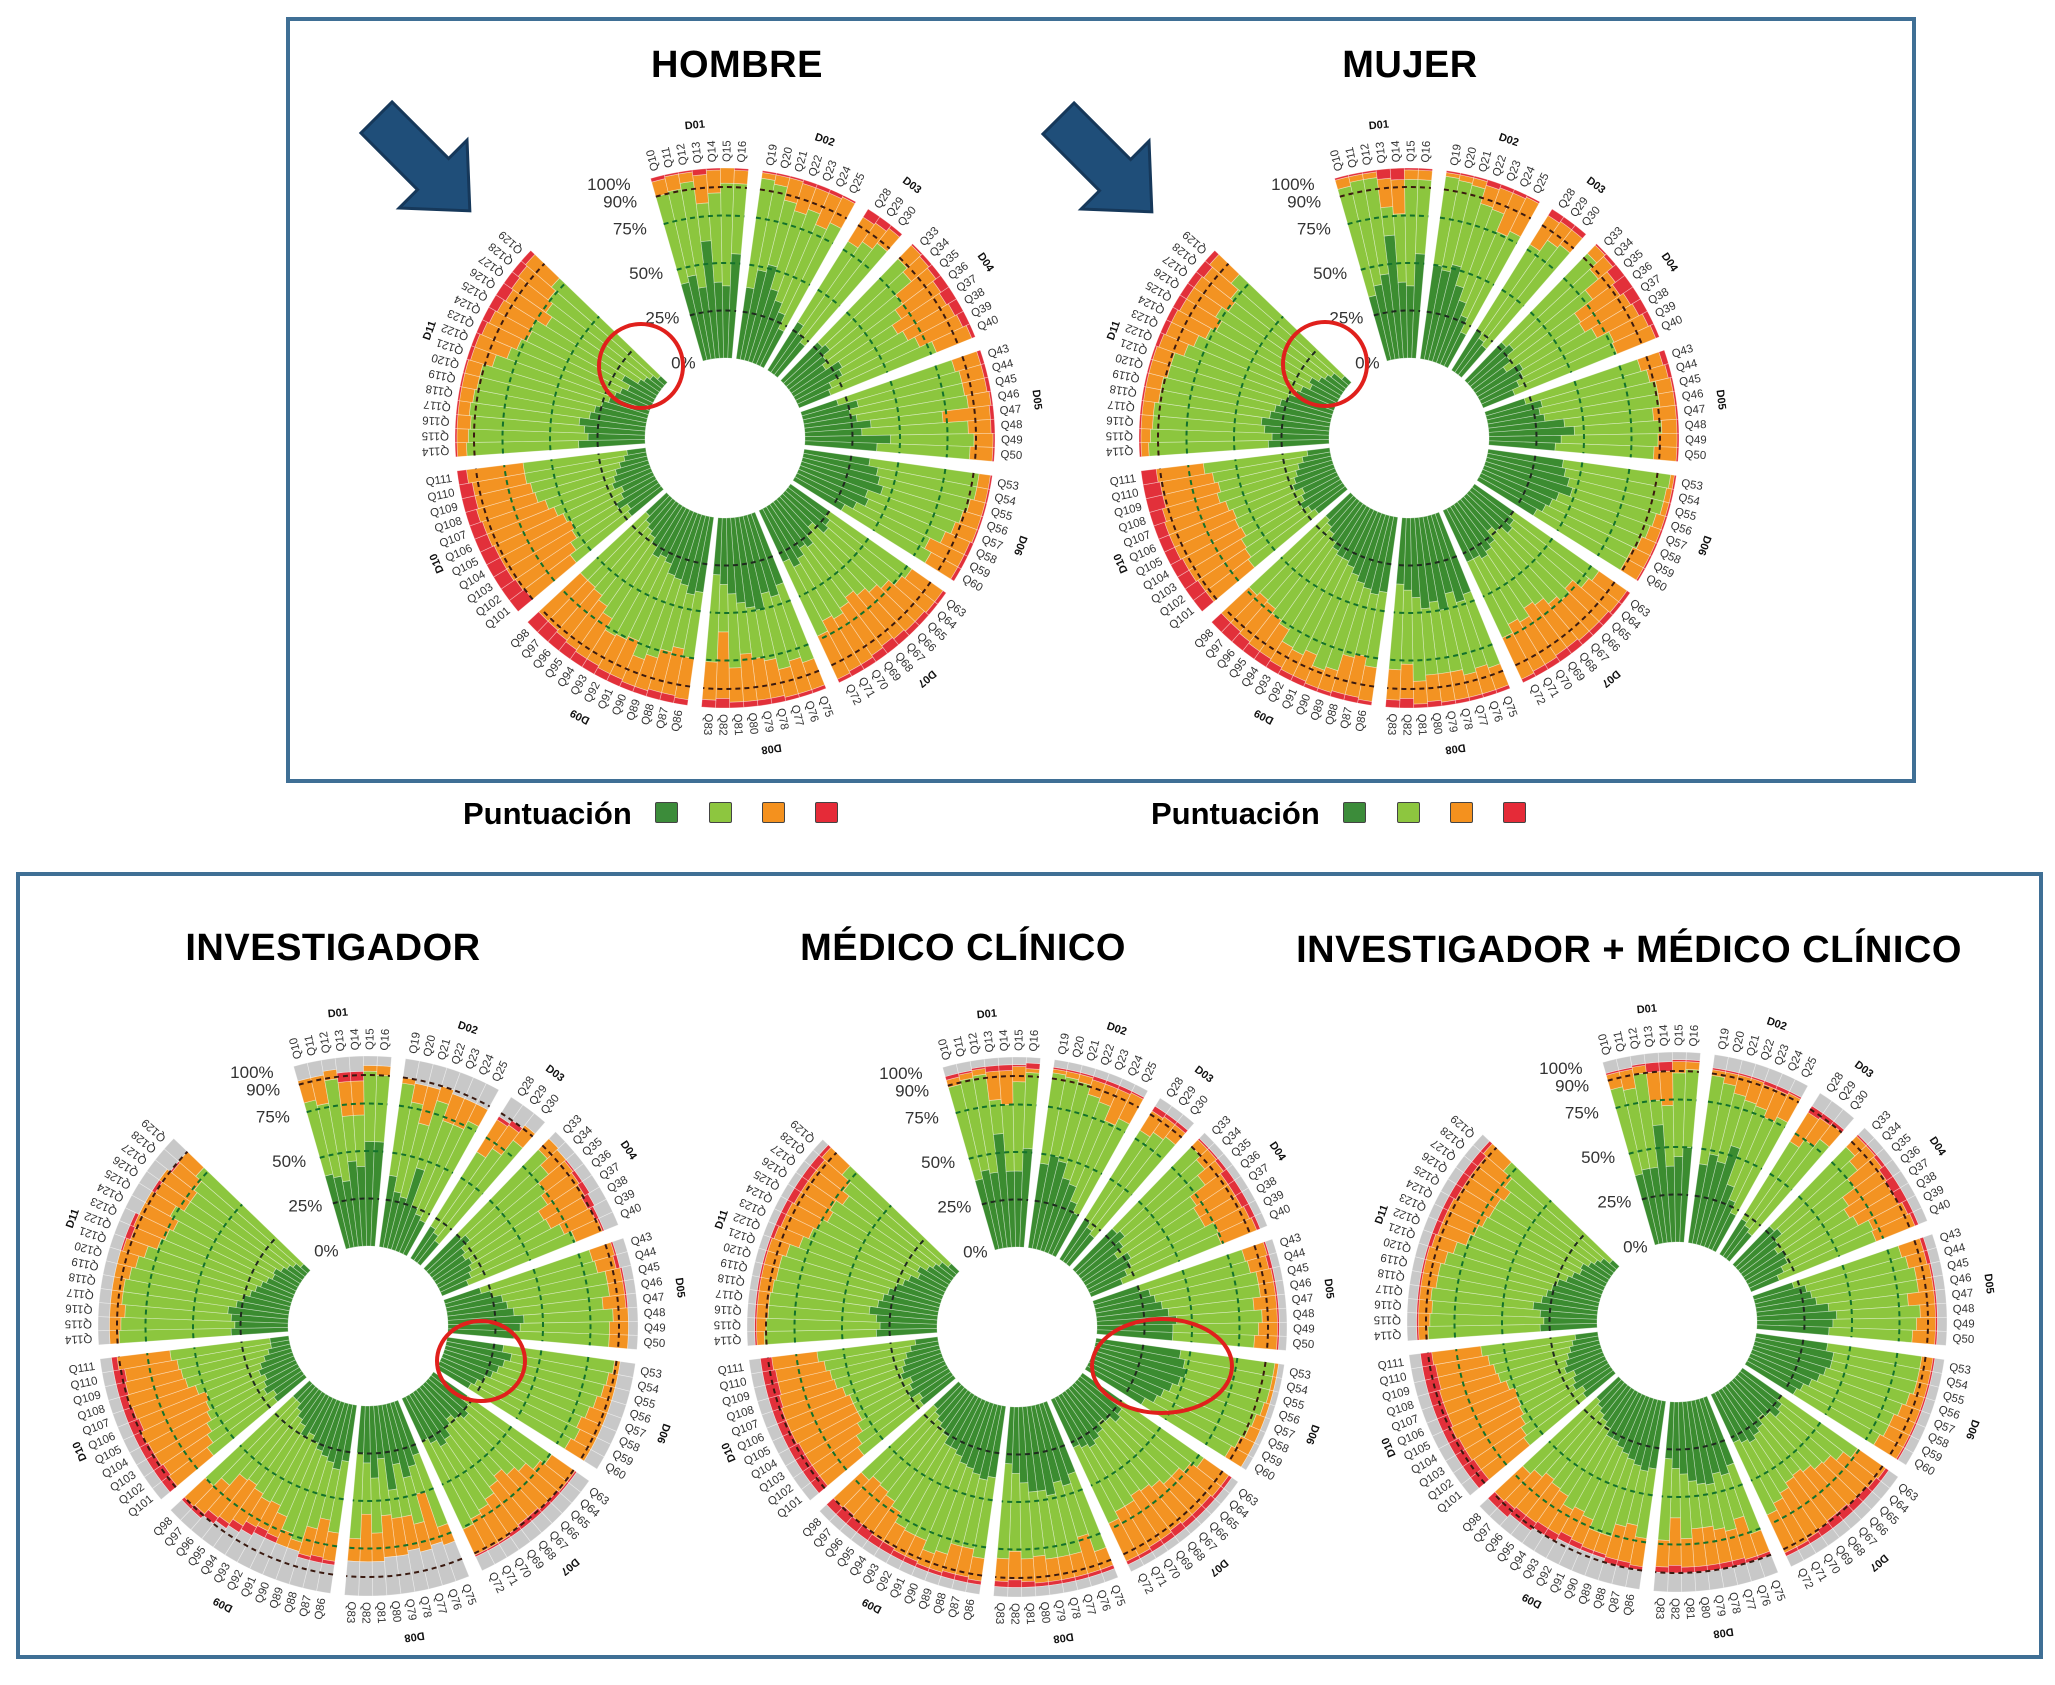  I want to click on bar-Q88, so click(1360, 607).